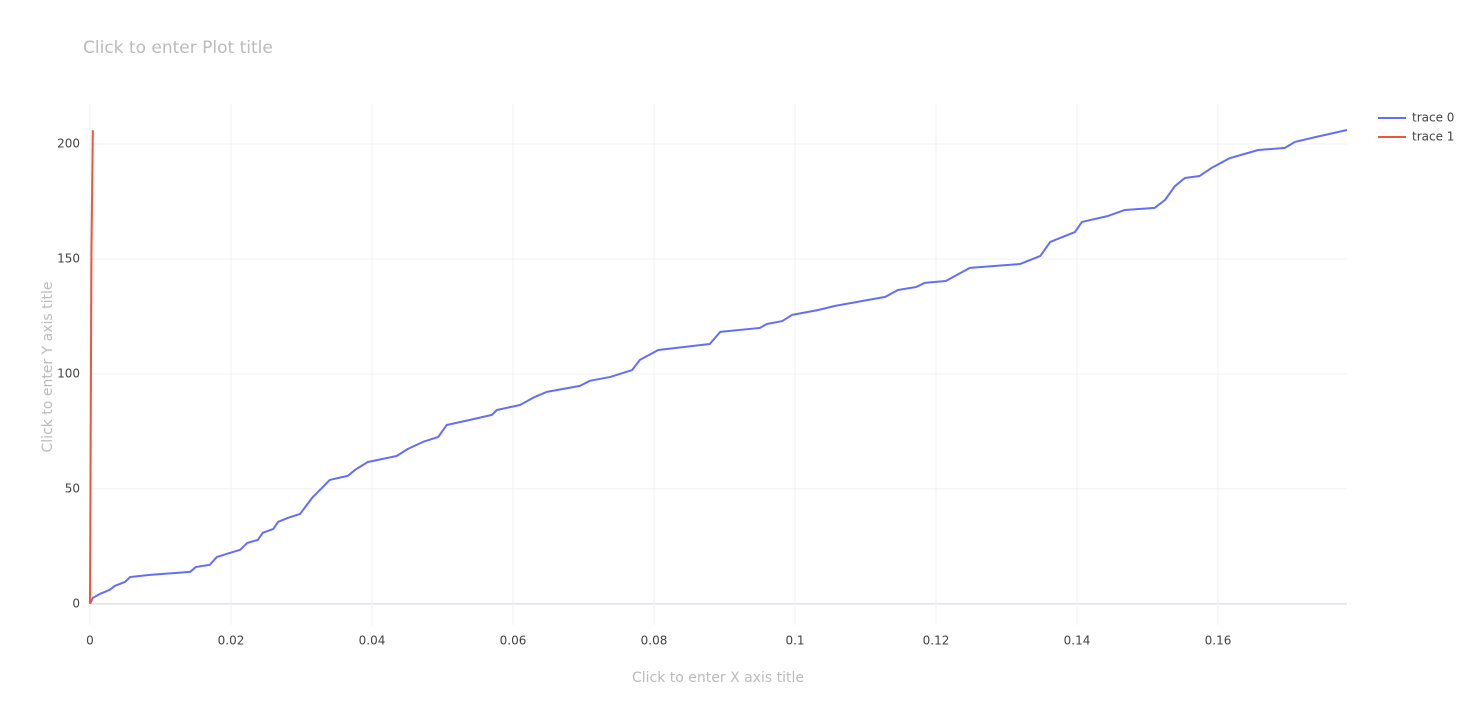 The height and width of the screenshot is (702, 1472). I want to click on x-tick-label: 0.1, so click(794, 641).